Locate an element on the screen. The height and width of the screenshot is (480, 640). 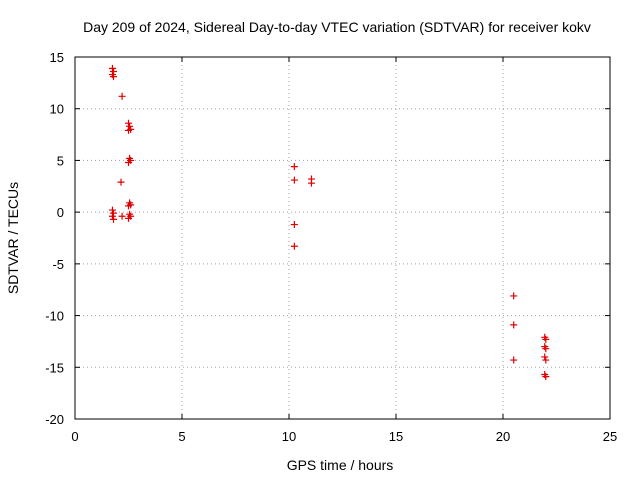
x-tick-label: 20 is located at coordinates (503, 436).